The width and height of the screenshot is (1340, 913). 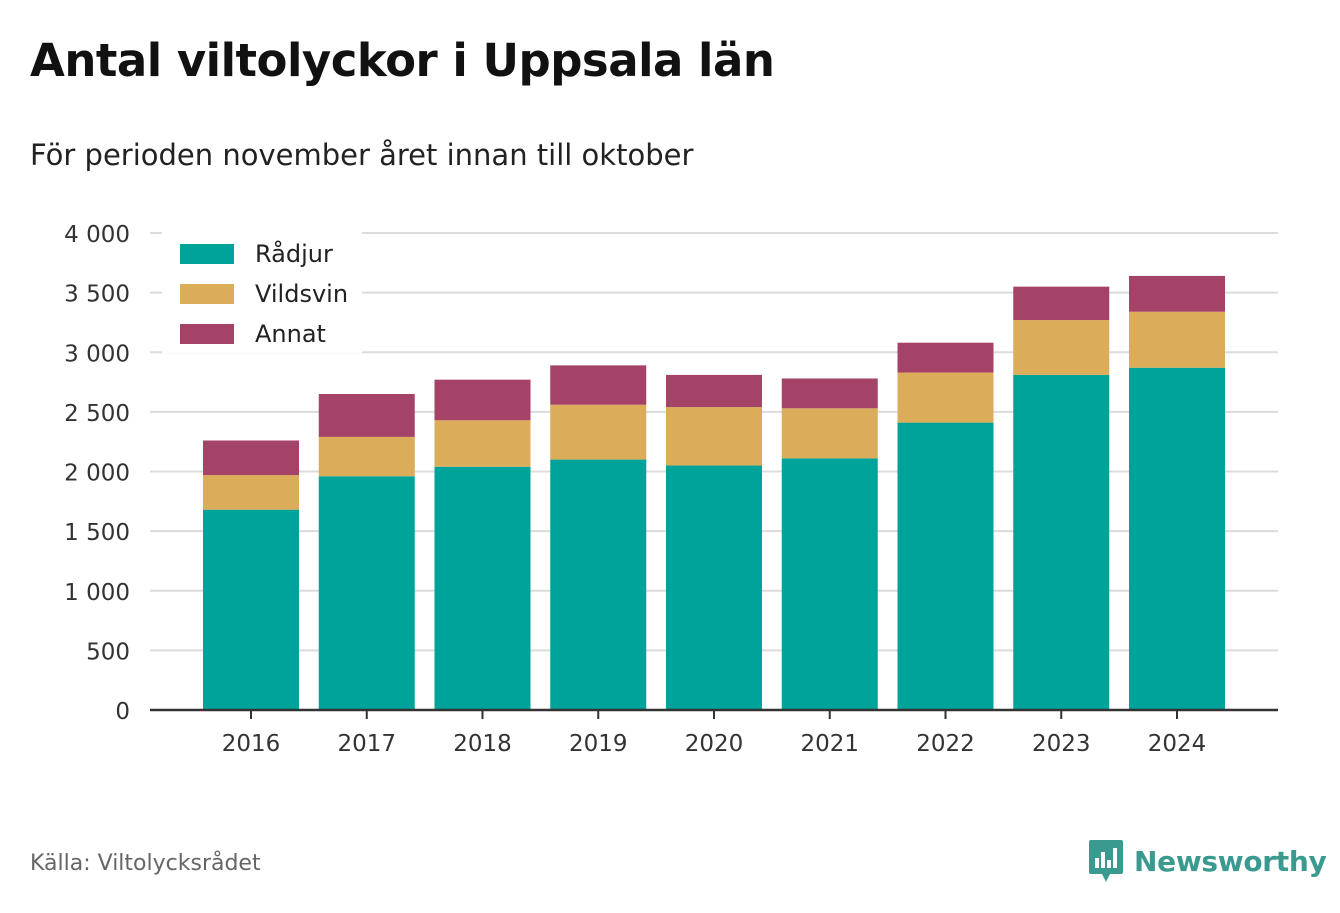 What do you see at coordinates (1061, 303) in the screenshot?
I see `bar-2023-annat` at bounding box center [1061, 303].